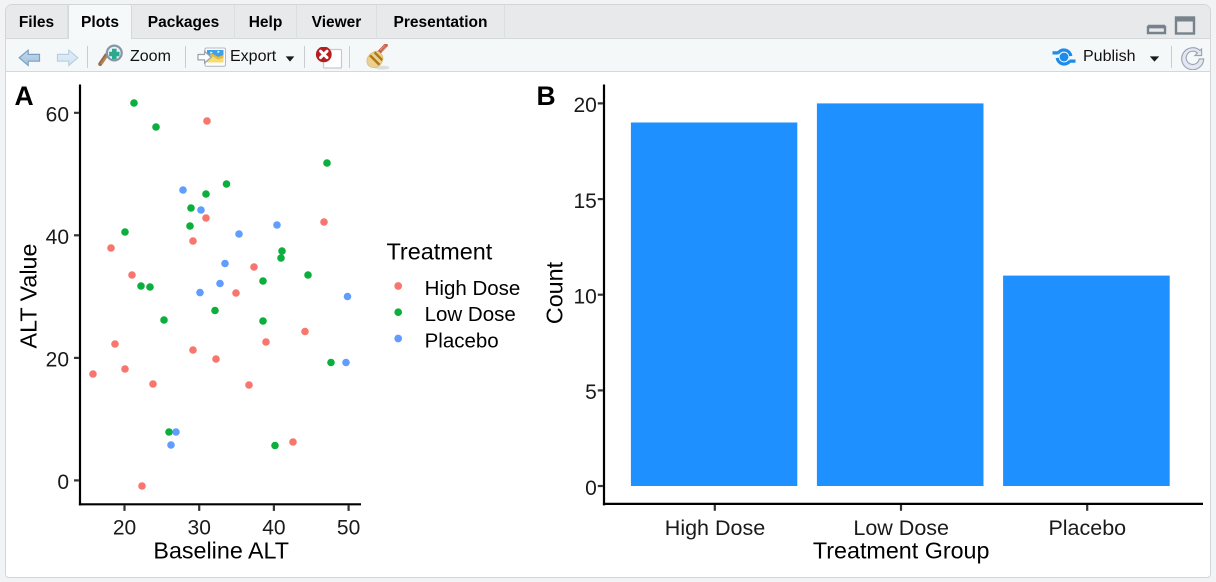  Describe the element at coordinates (29, 296) in the screenshot. I see `svg-text: ALT Value` at that location.